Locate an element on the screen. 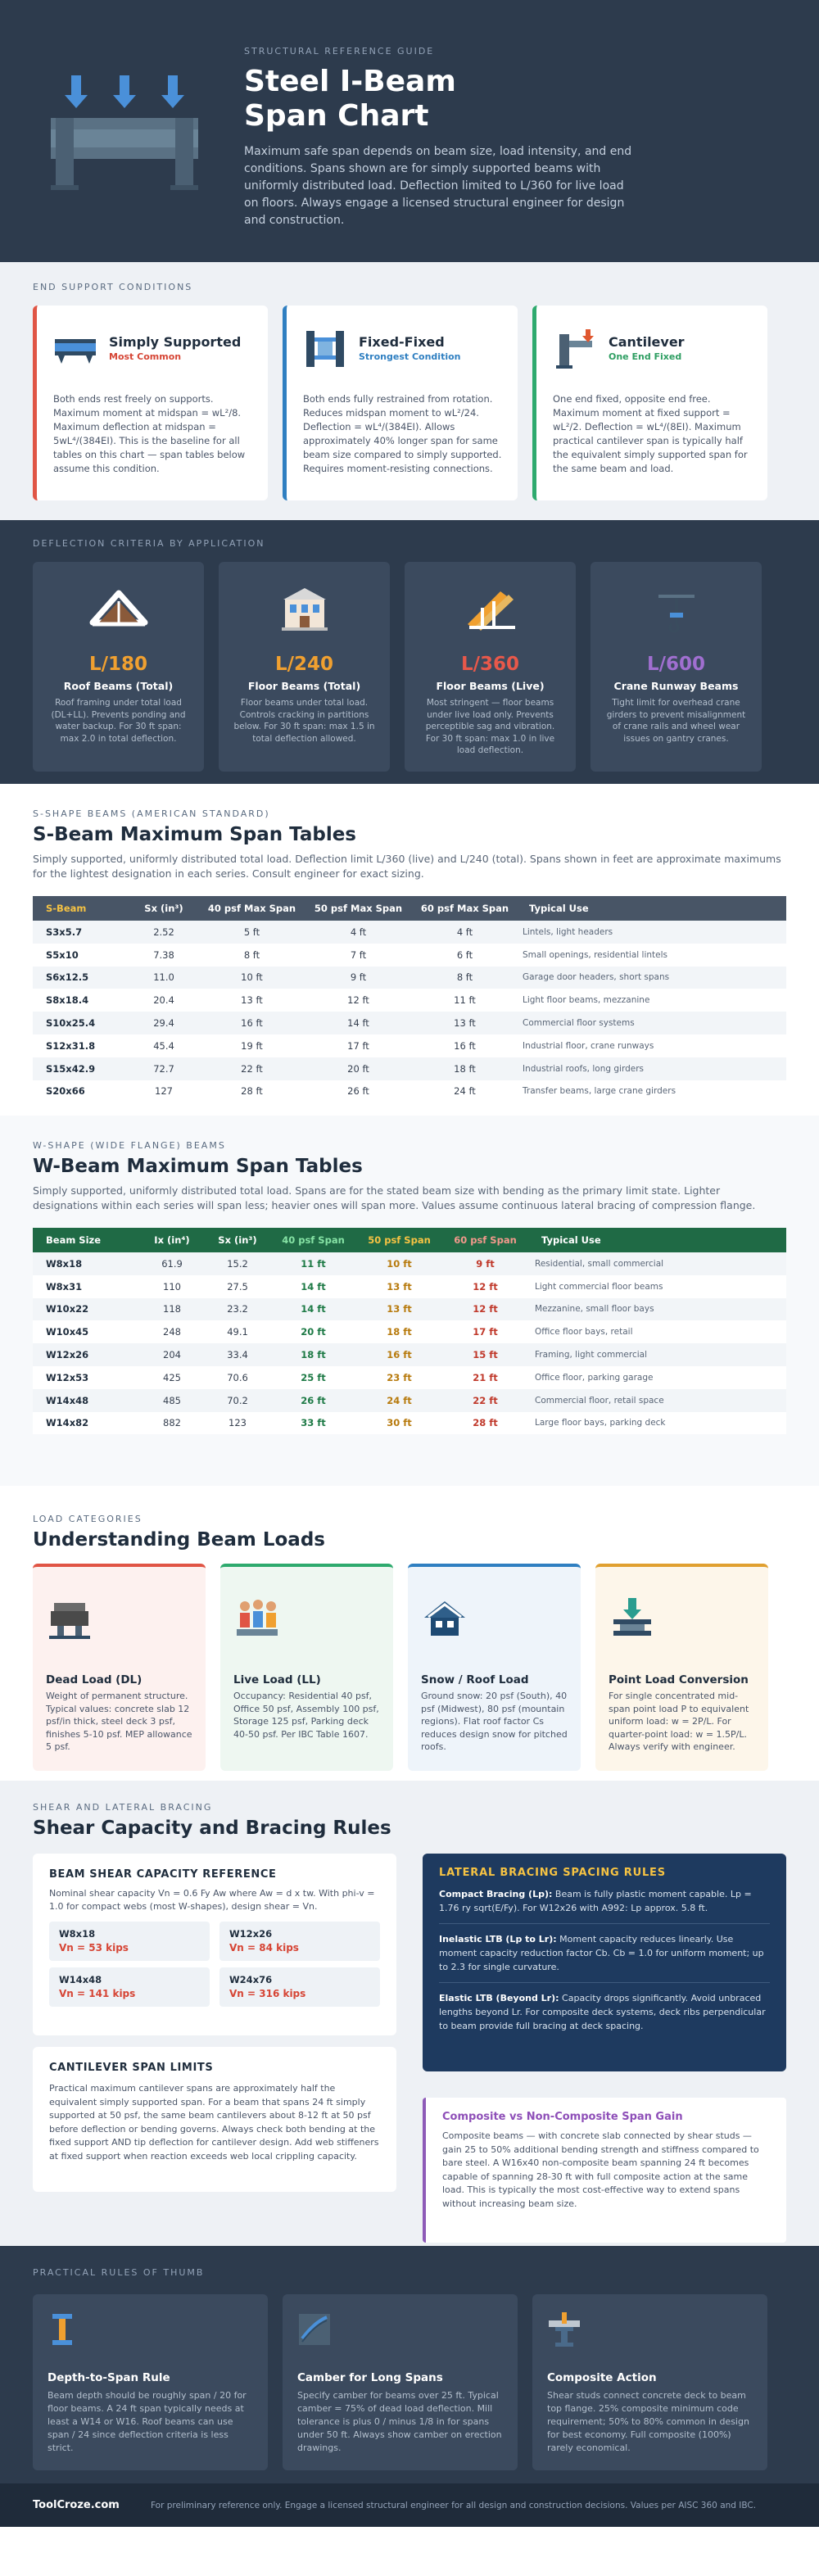 The image size is (819, 2576). span-60psf: 9 ft is located at coordinates (485, 1263).